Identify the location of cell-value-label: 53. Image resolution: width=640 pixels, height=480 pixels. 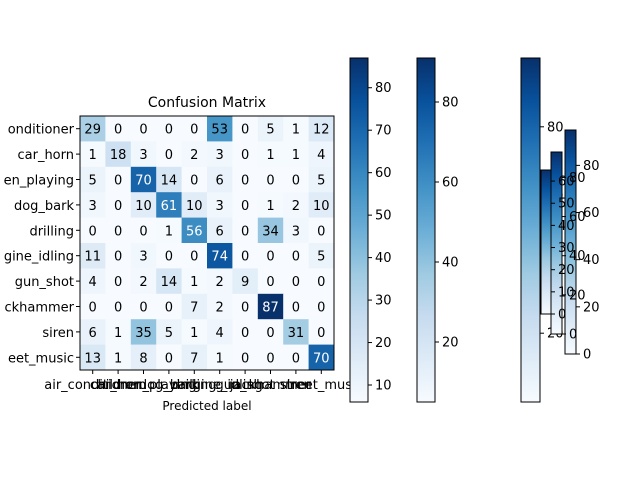
(219, 130).